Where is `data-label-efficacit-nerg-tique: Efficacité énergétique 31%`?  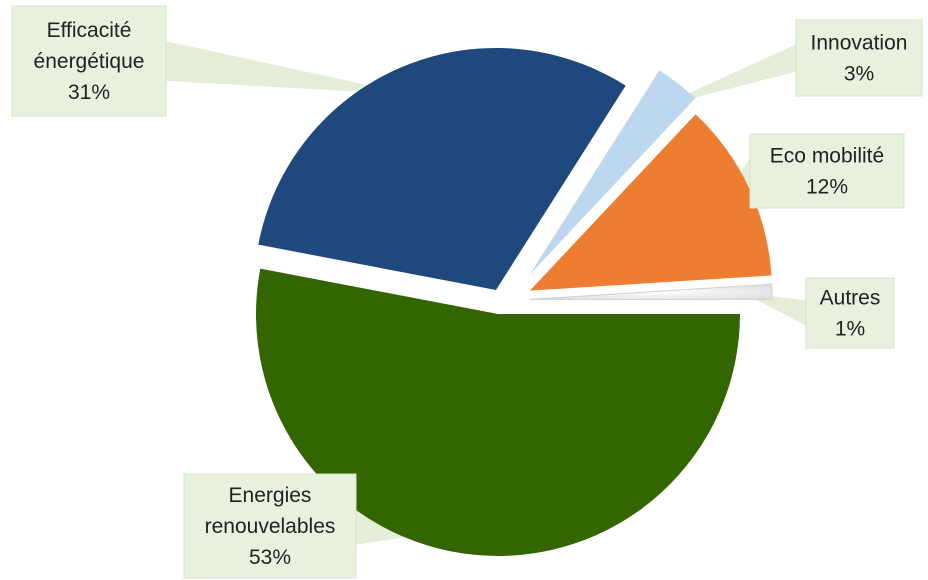 data-label-efficacit-nerg-tique: Efficacité énergétique 31% is located at coordinates (89, 61).